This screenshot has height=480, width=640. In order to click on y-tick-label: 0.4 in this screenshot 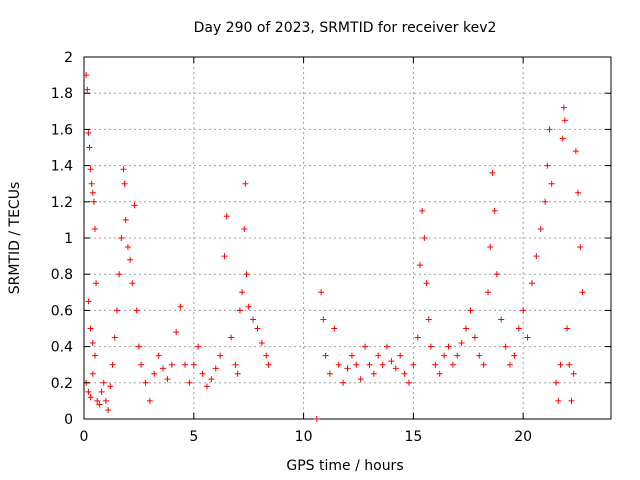, I will do `click(62, 348)`.